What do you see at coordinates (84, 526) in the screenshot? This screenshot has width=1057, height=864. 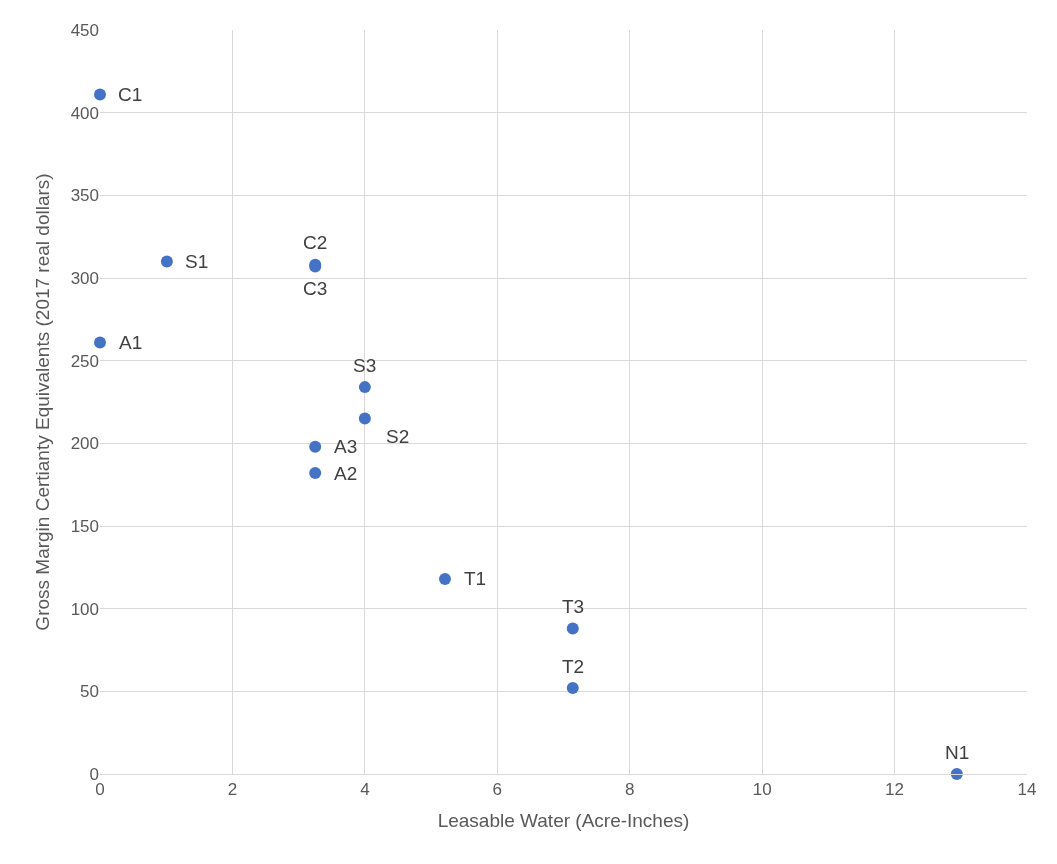 I see `y-tick-label: 150` at bounding box center [84, 526].